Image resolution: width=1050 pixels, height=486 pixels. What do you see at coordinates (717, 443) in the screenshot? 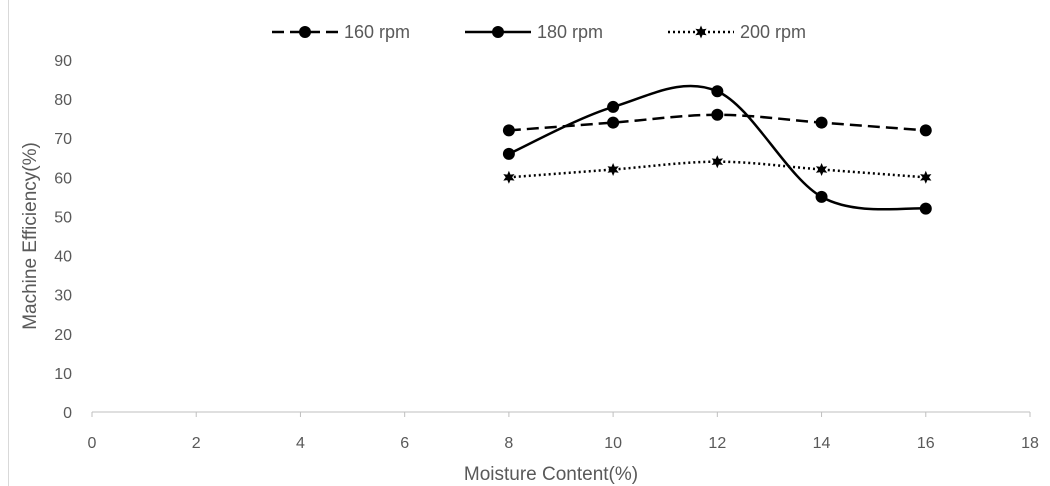
I see `x-tick-label: 12` at bounding box center [717, 443].